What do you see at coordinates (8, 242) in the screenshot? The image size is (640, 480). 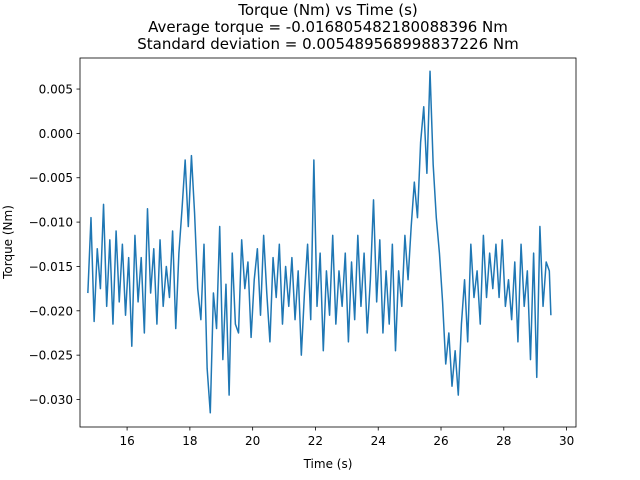 I see `y-axis-label: Torque (Nm)` at bounding box center [8, 242].